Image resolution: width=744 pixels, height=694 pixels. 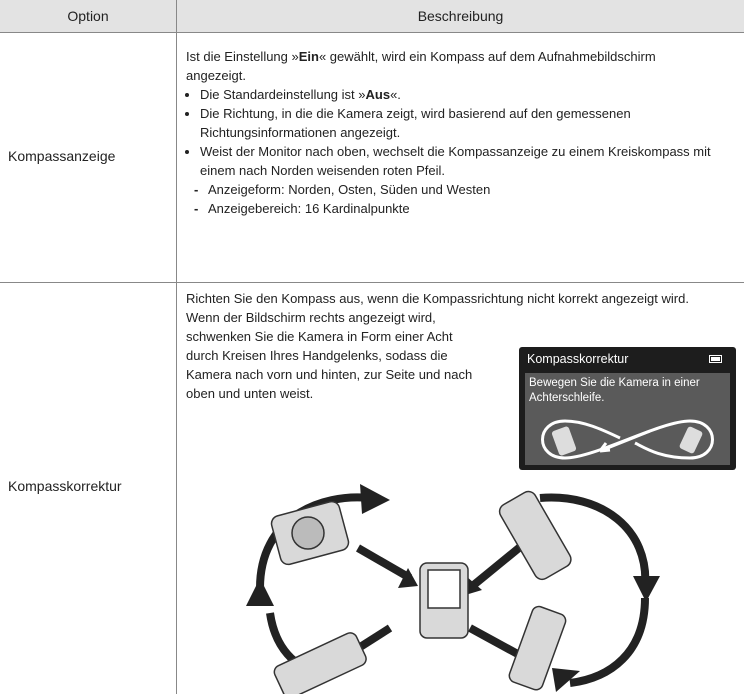 I want to click on header-description: Beschreibung, so click(x=460, y=16).